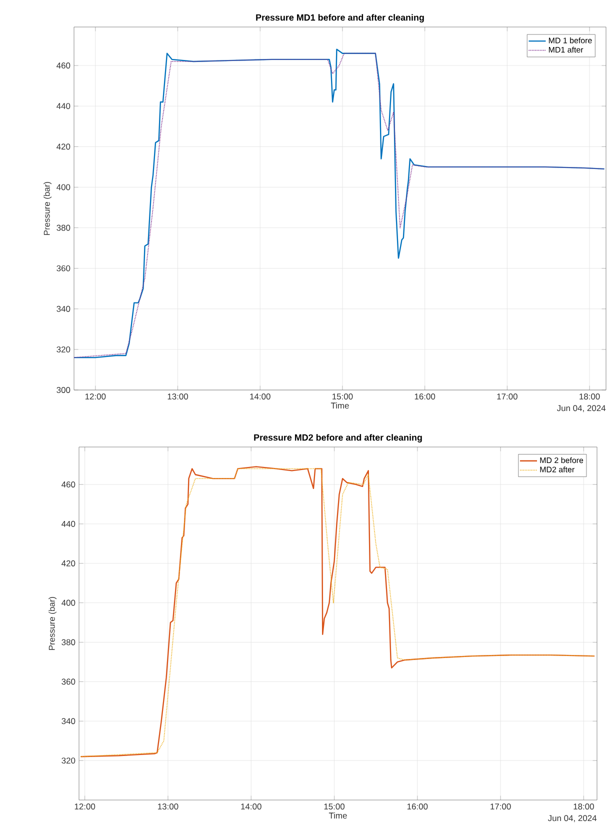 This screenshot has height=836, width=612. What do you see at coordinates (340, 18) in the screenshot?
I see `chart-title: Pressure MD1 before and after cleaning` at bounding box center [340, 18].